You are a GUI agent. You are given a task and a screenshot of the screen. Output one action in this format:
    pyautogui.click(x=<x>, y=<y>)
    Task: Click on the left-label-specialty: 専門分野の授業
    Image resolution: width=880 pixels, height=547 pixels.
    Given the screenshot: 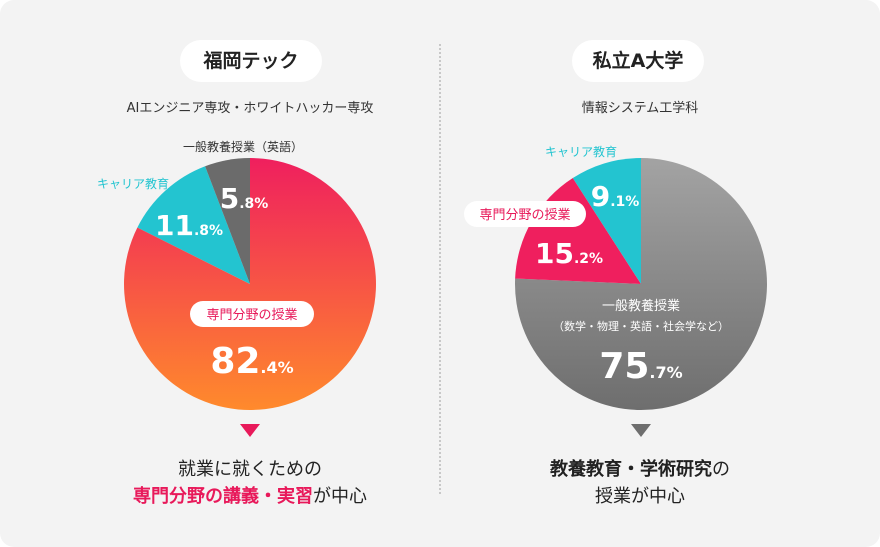 What is the action you would take?
    pyautogui.click(x=251, y=315)
    